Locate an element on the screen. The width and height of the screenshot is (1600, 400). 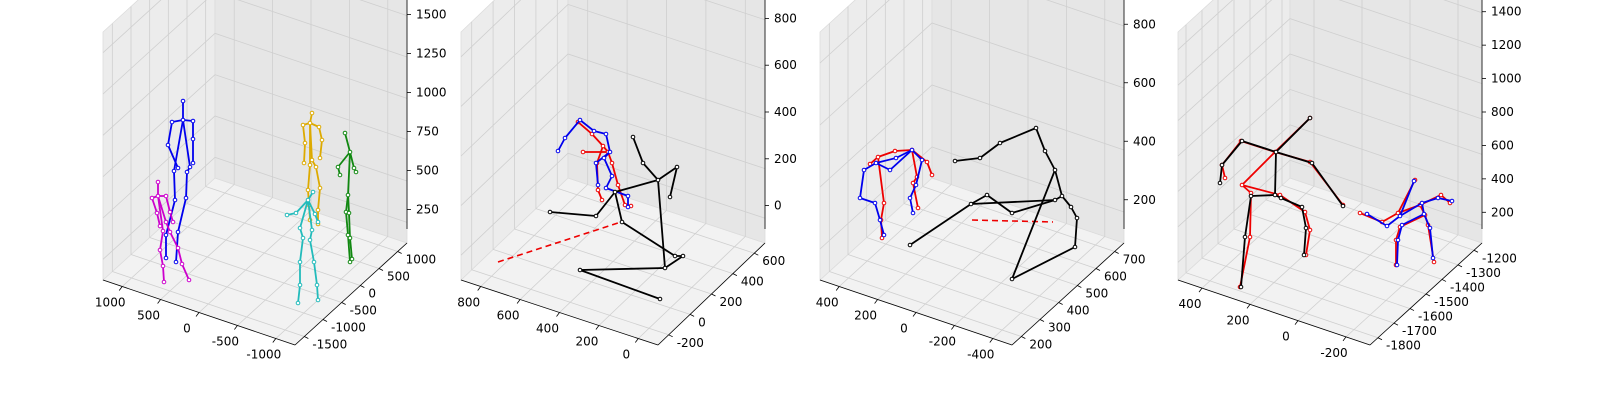
y-tick-label: -1300 is located at coordinates (1483, 273).